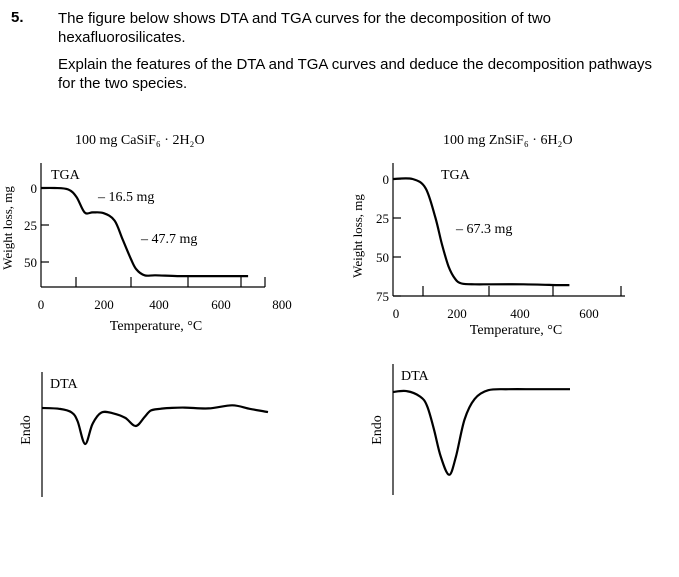 This screenshot has width=679, height=577. What do you see at coordinates (382, 296) in the screenshot?
I see `y-tick-label: 75` at bounding box center [382, 296].